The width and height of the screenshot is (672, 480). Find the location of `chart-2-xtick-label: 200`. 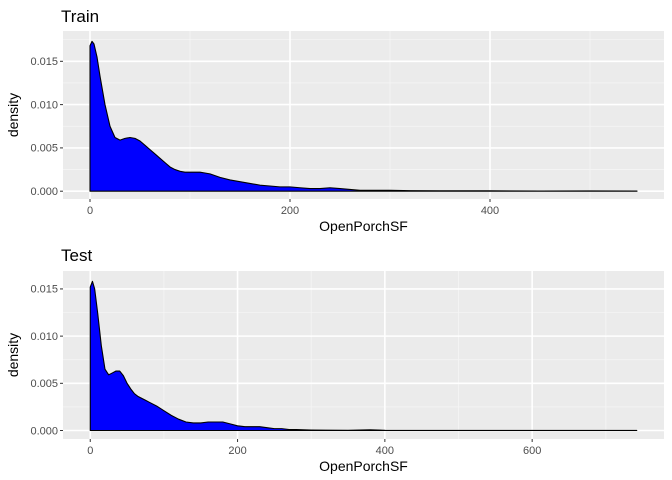

chart-2-xtick-label: 200 is located at coordinates (237, 451).